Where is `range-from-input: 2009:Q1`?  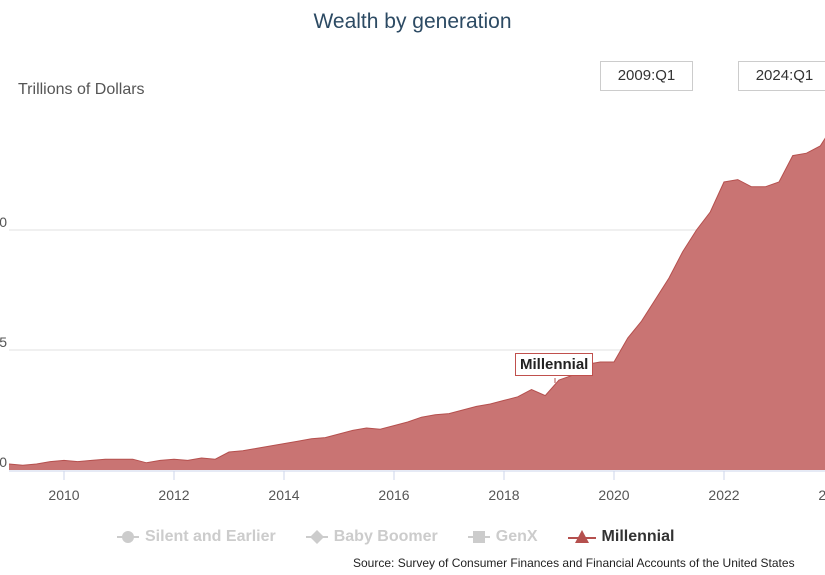 range-from-input: 2009:Q1 is located at coordinates (646, 76).